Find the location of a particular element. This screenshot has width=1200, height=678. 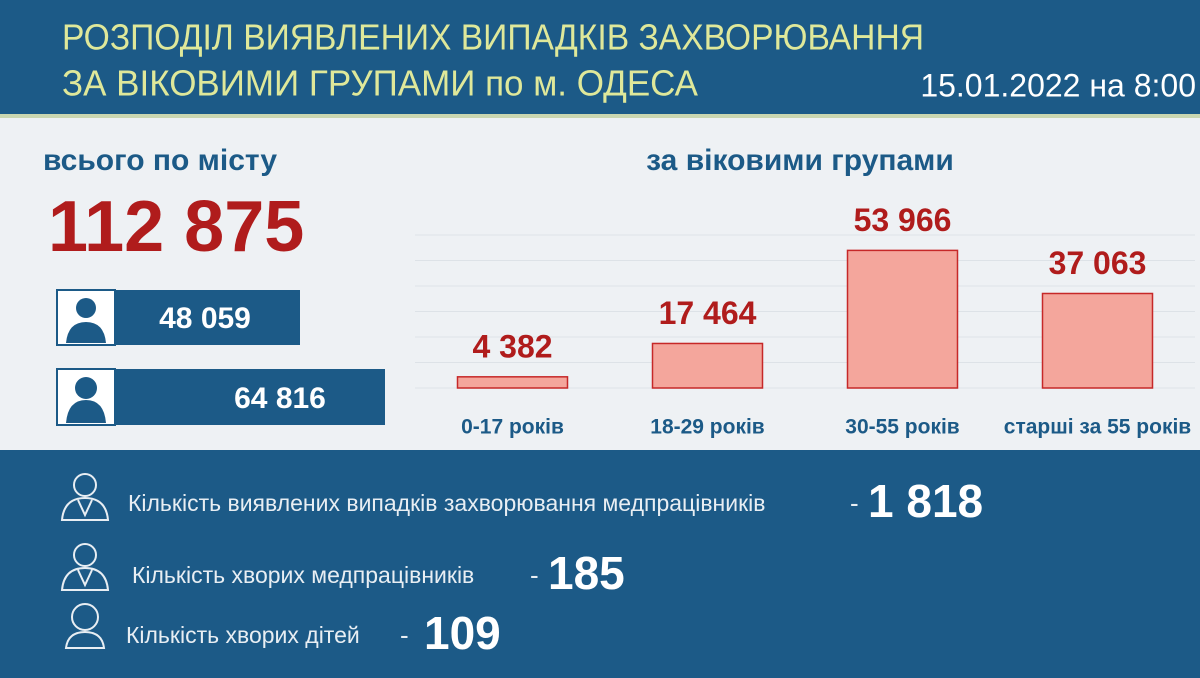

date: 15.01.2022 на 8:00 is located at coordinates (1058, 85).